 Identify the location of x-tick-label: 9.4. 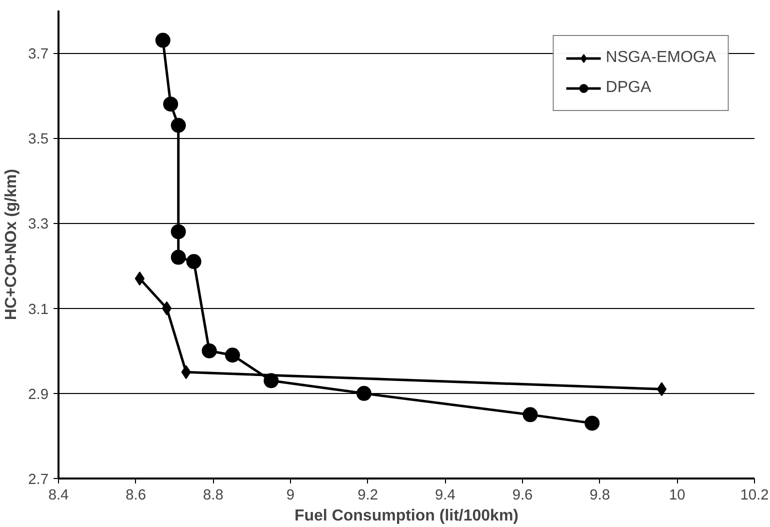
(445, 496).